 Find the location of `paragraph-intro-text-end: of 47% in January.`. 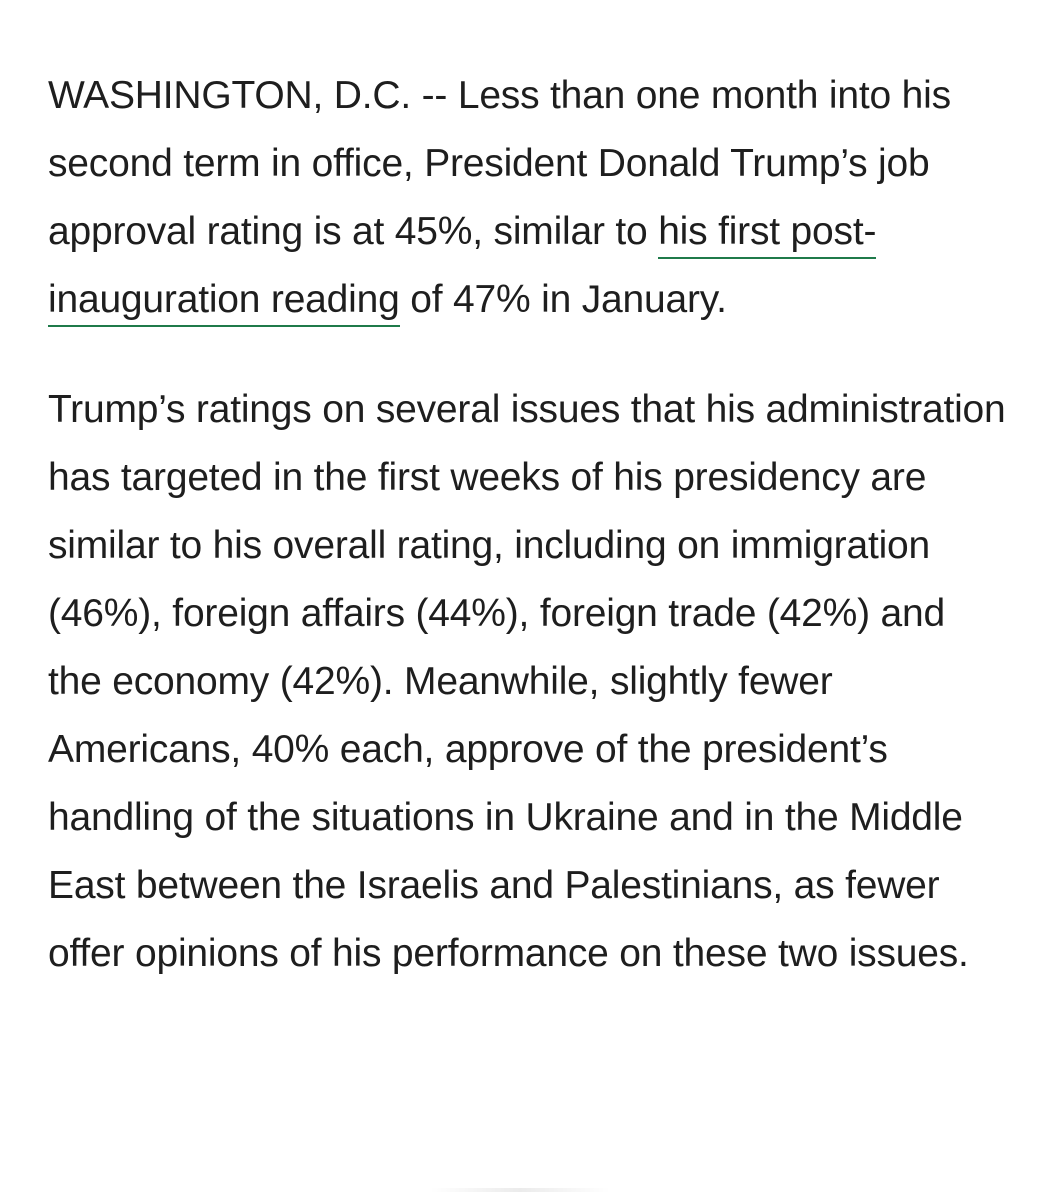

paragraph-intro-text-end: of 47% in January. is located at coordinates (563, 299).